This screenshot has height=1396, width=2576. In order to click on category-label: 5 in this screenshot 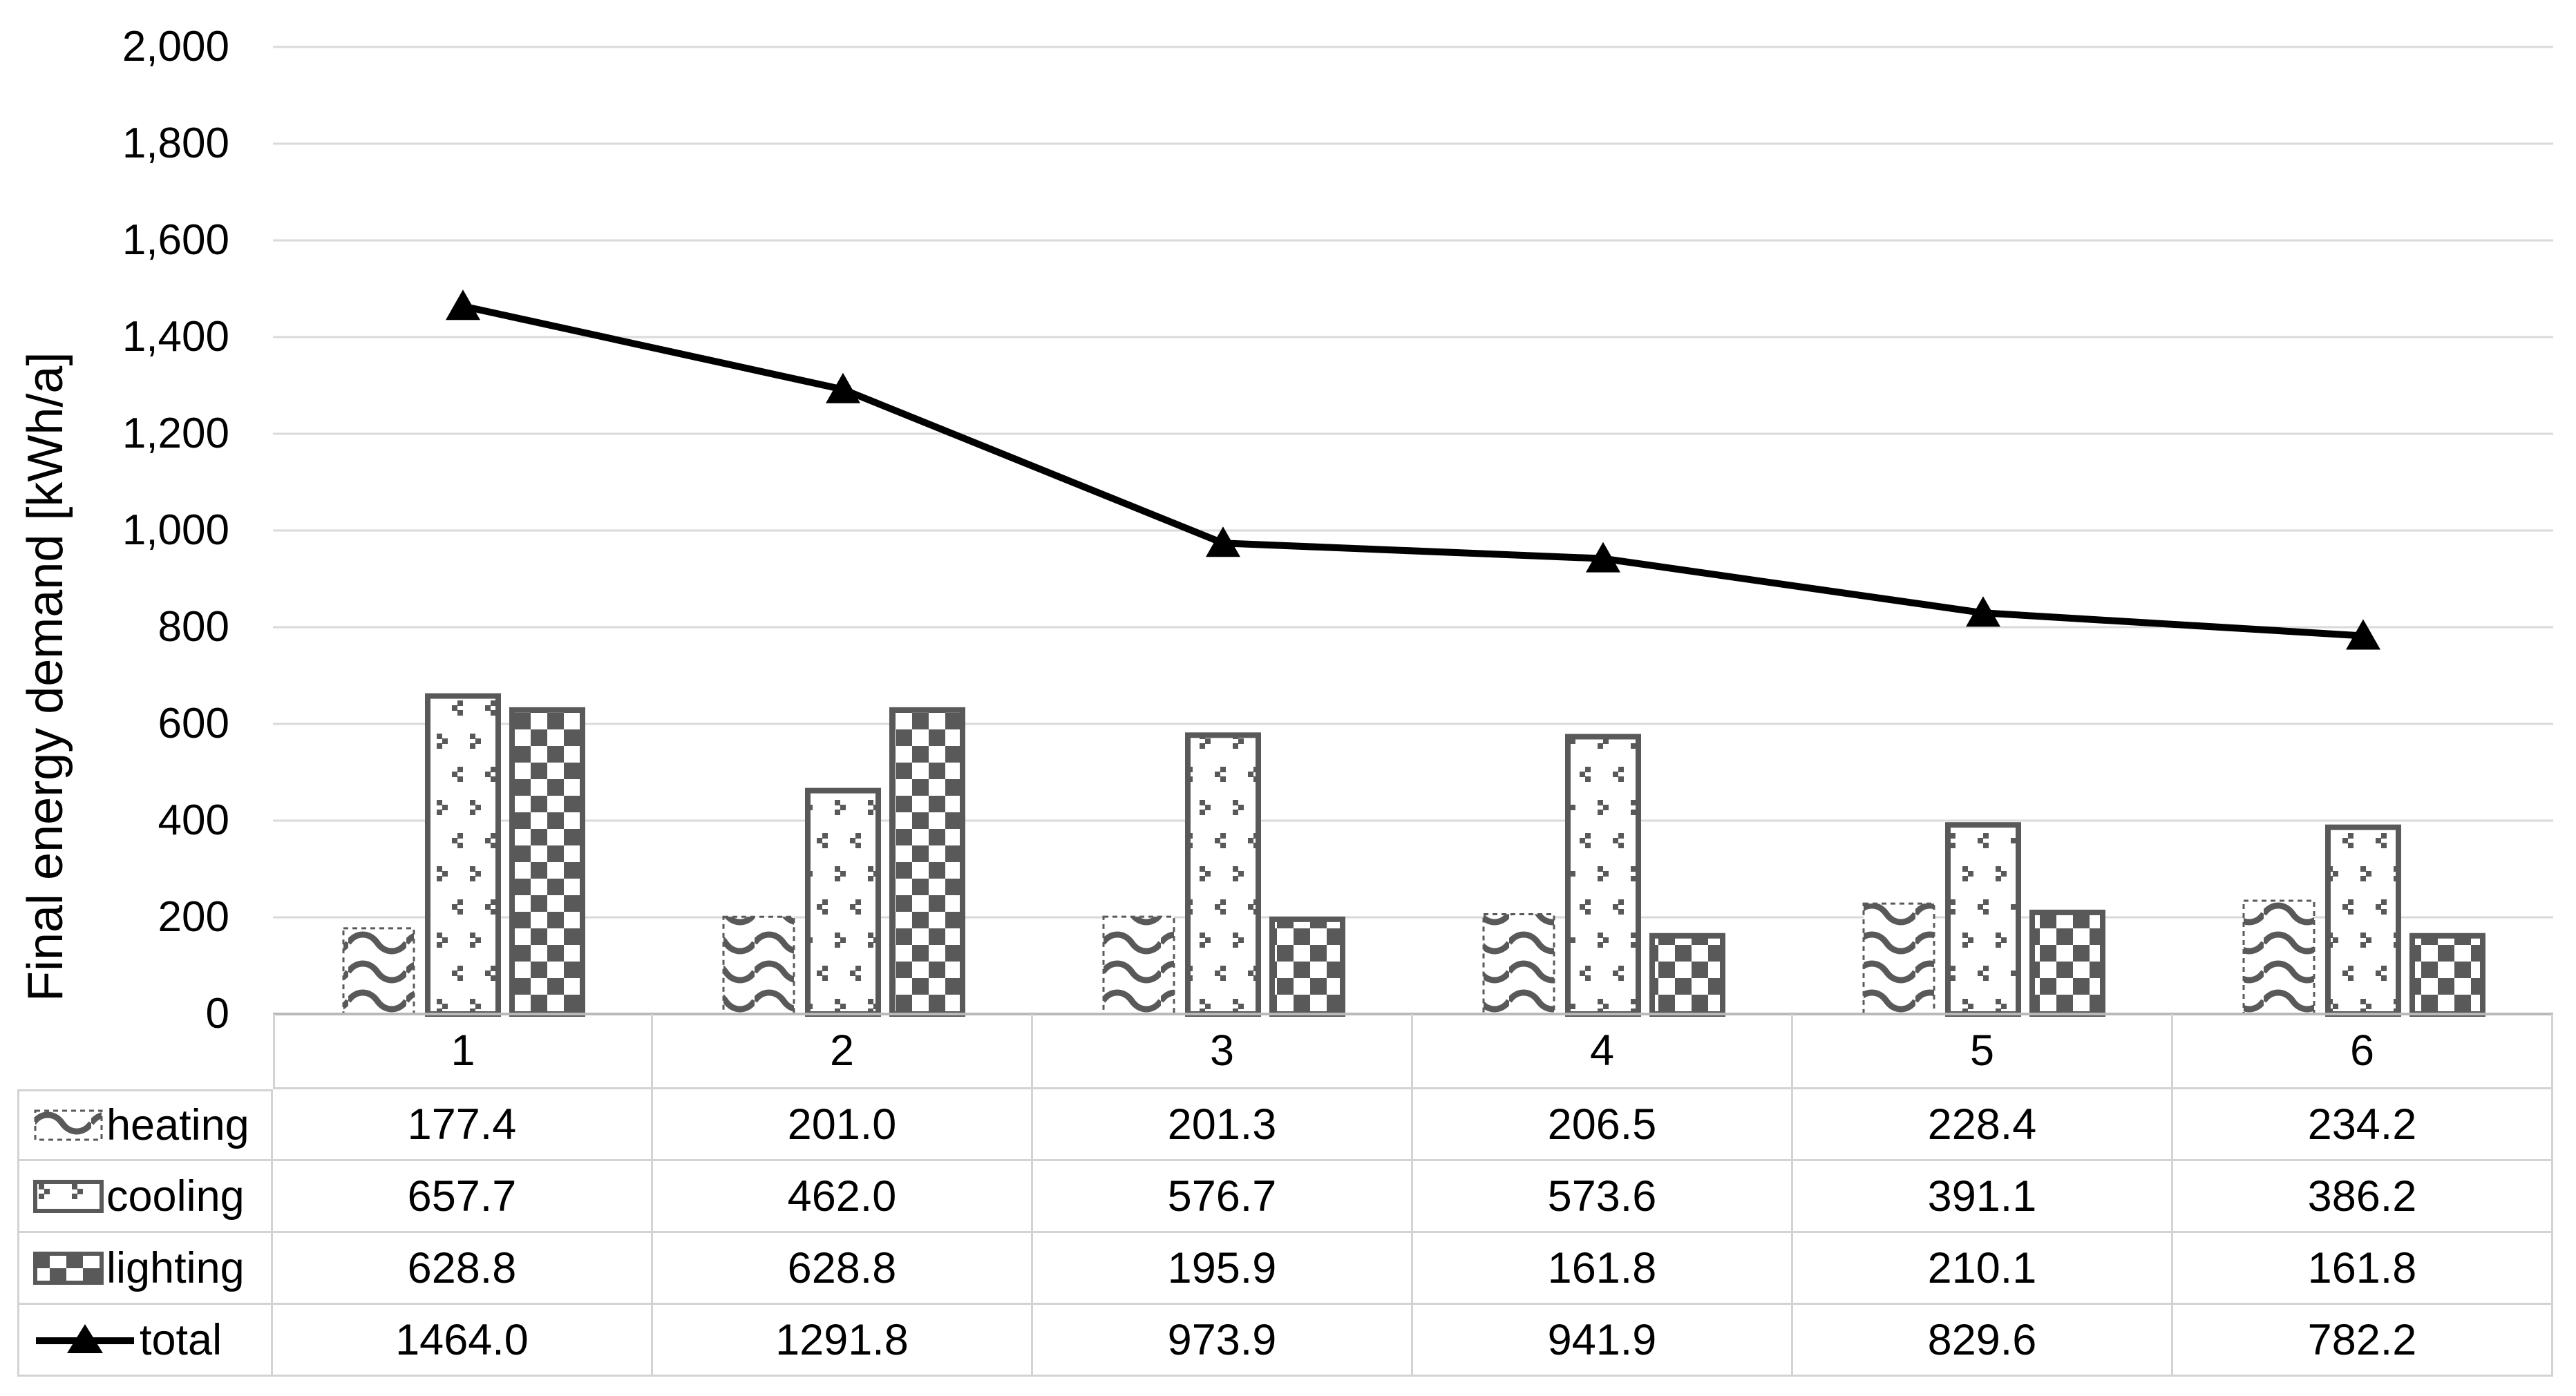, I will do `click(1982, 1050)`.